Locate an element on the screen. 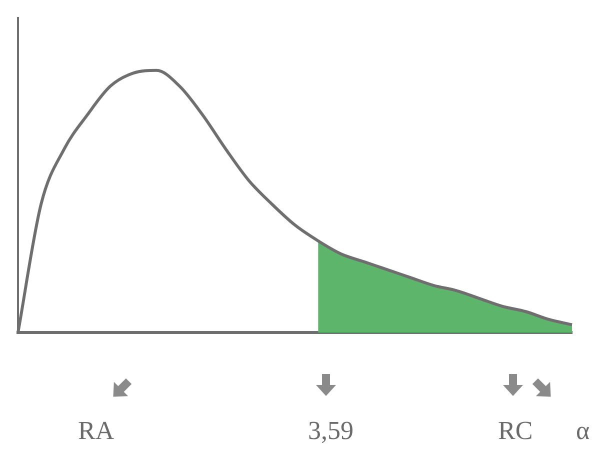 The image size is (610, 455). text: RC is located at coordinates (515, 431).